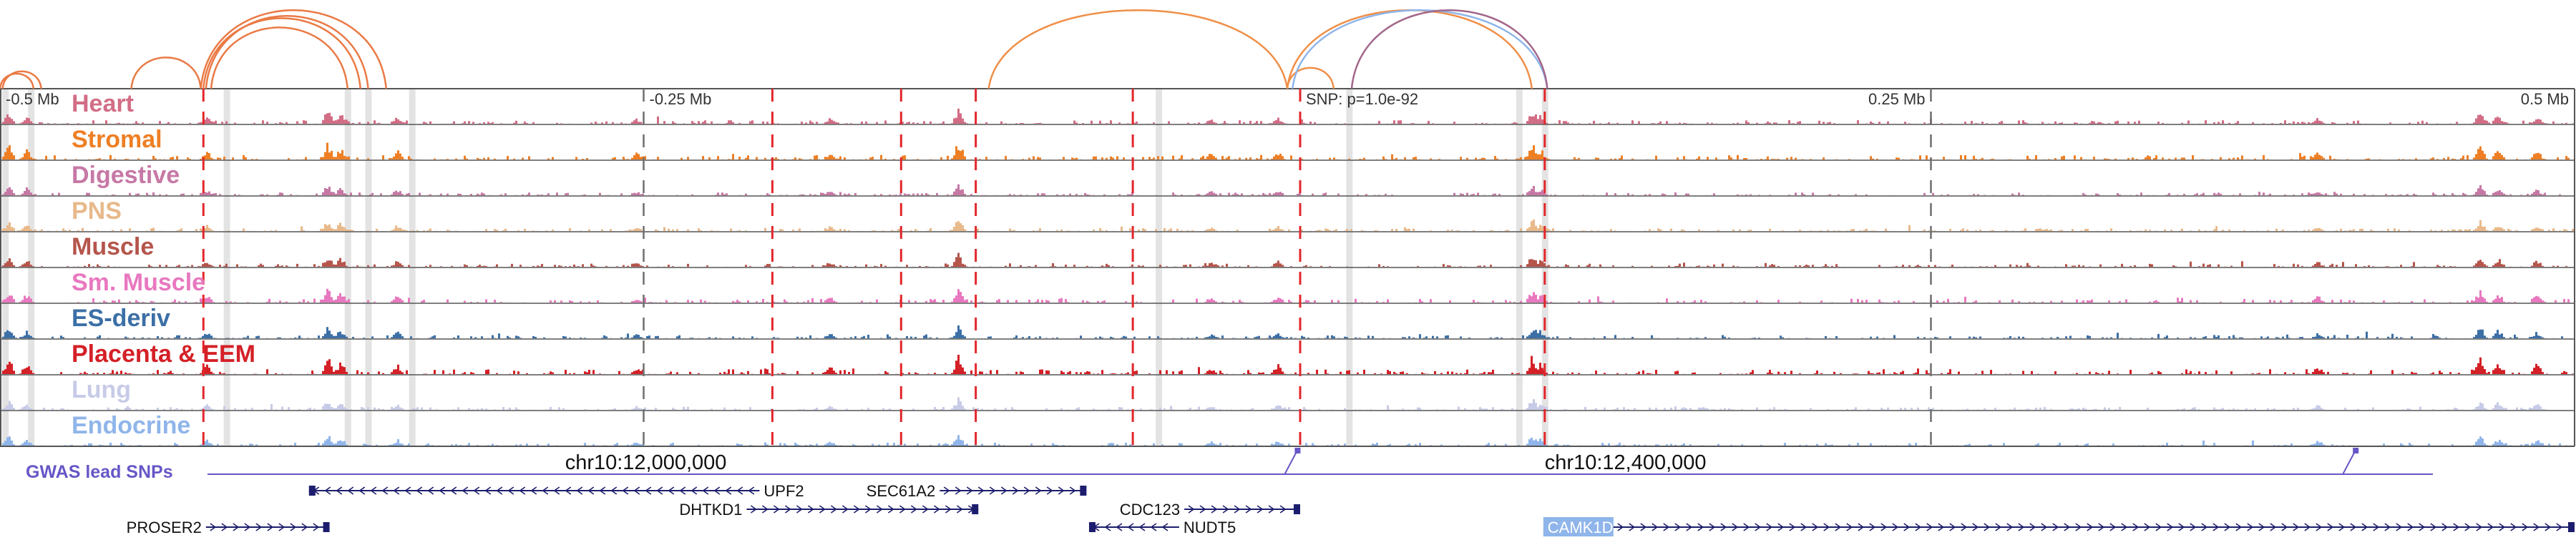 Image resolution: width=2576 pixels, height=540 pixels. I want to click on track-label-2: Digestive, so click(126, 175).